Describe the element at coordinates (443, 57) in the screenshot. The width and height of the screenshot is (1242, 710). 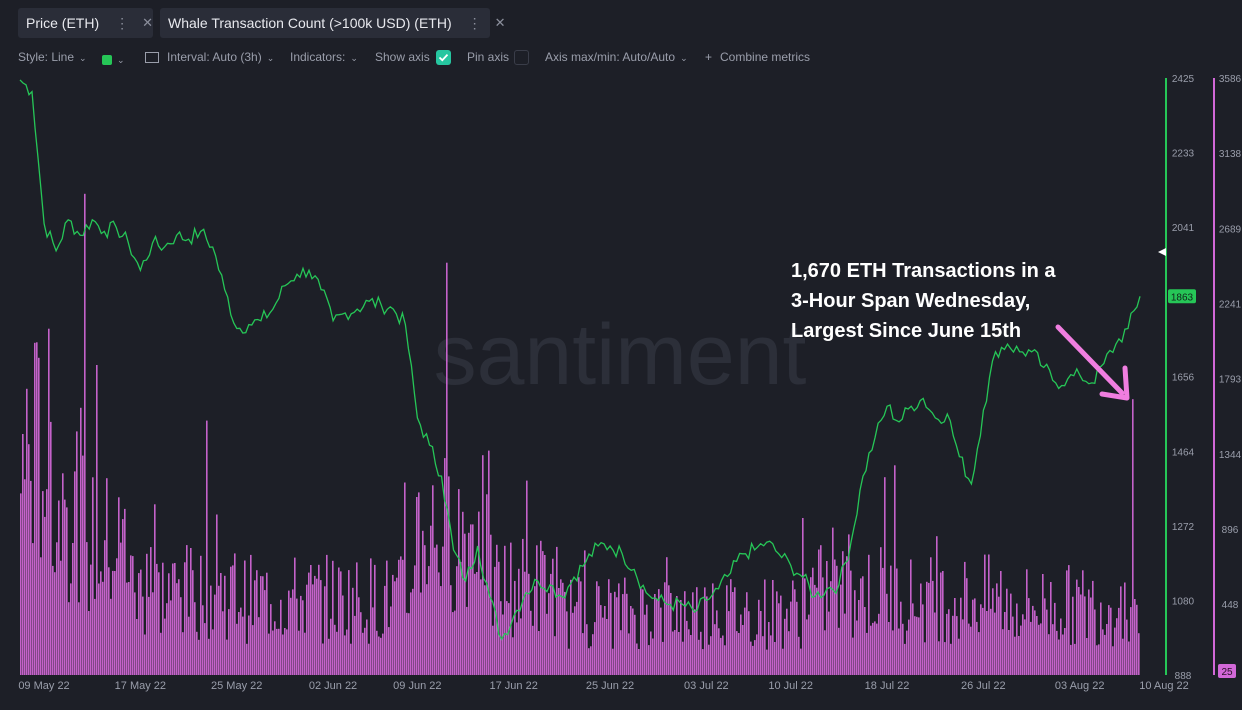
I see `show-axis-checkbox` at that location.